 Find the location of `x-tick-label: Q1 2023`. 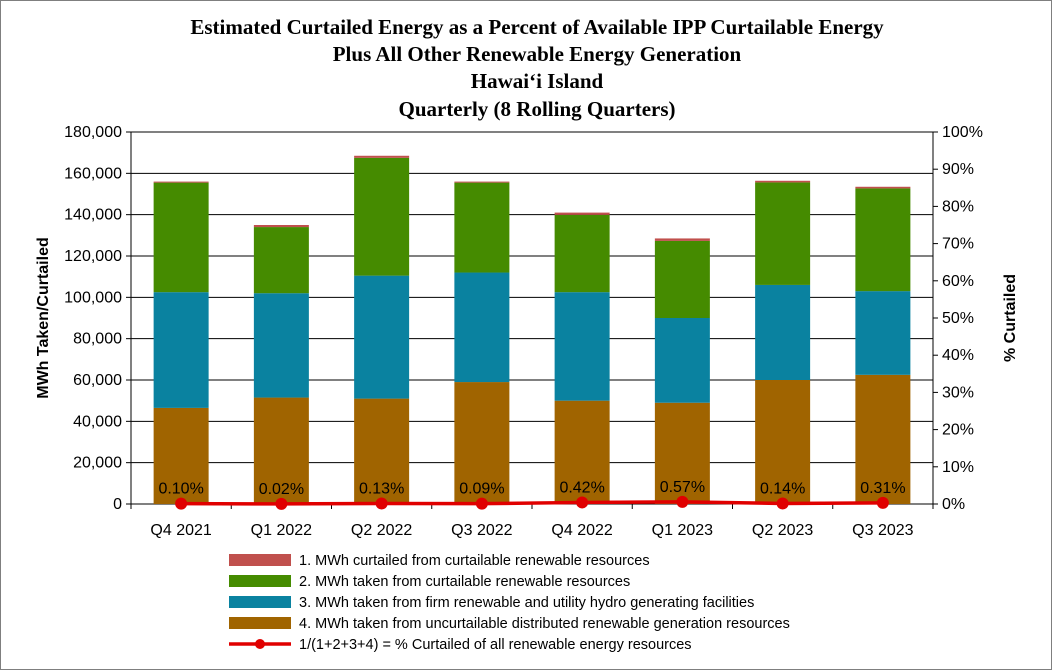

x-tick-label: Q1 2023 is located at coordinates (682, 530).